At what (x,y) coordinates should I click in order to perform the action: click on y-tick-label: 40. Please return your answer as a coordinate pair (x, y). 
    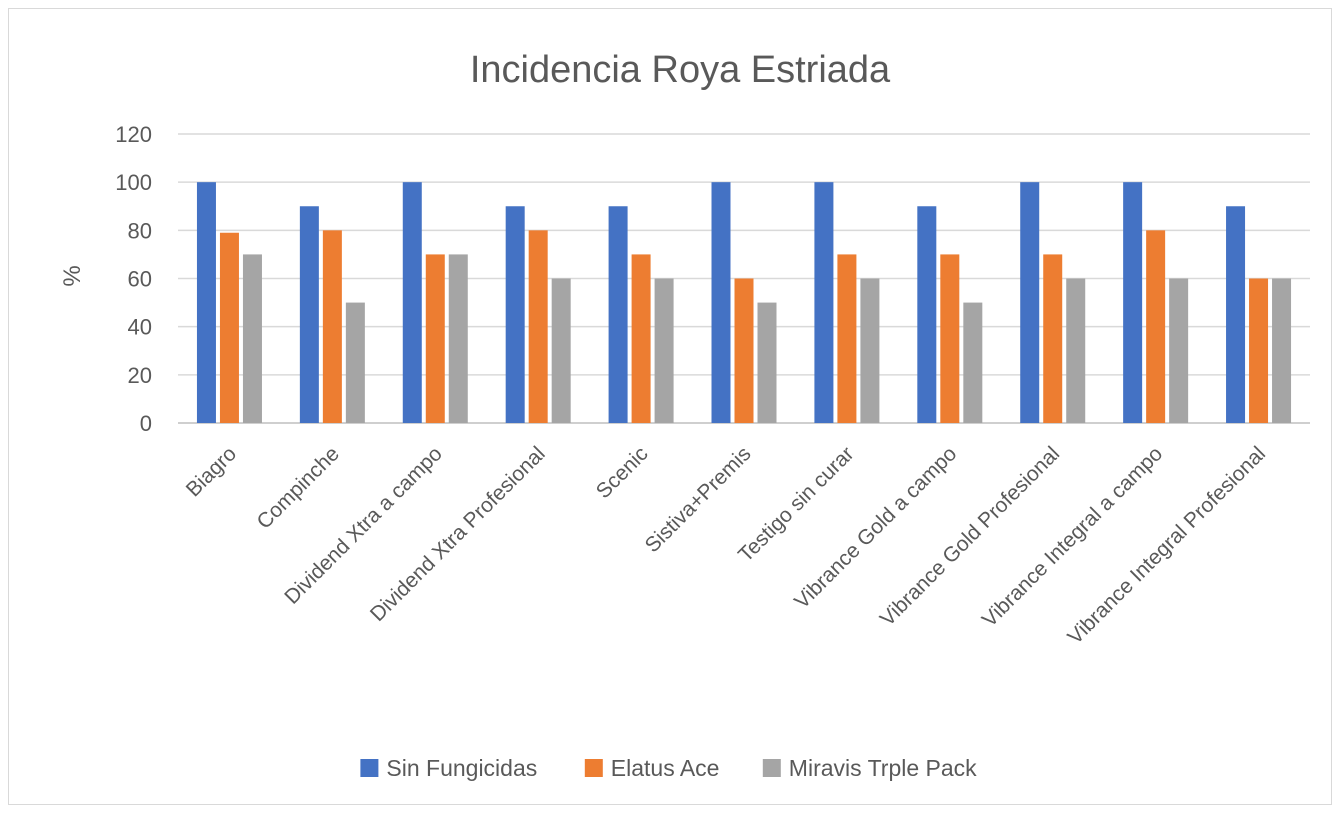
    Looking at the image, I should click on (140, 327).